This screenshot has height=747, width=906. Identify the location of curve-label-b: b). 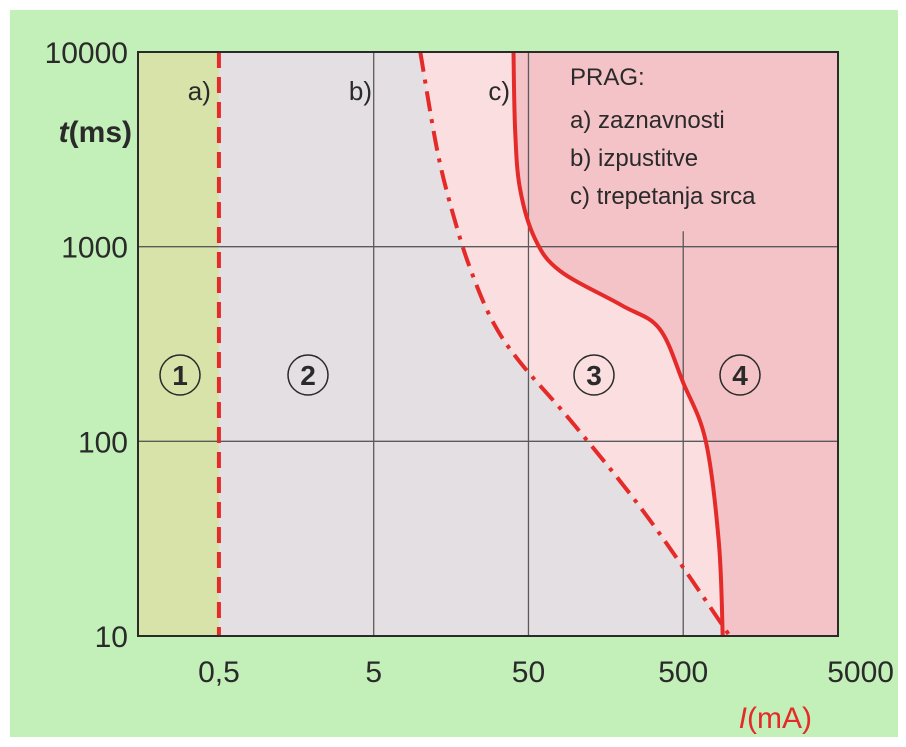
(360, 91).